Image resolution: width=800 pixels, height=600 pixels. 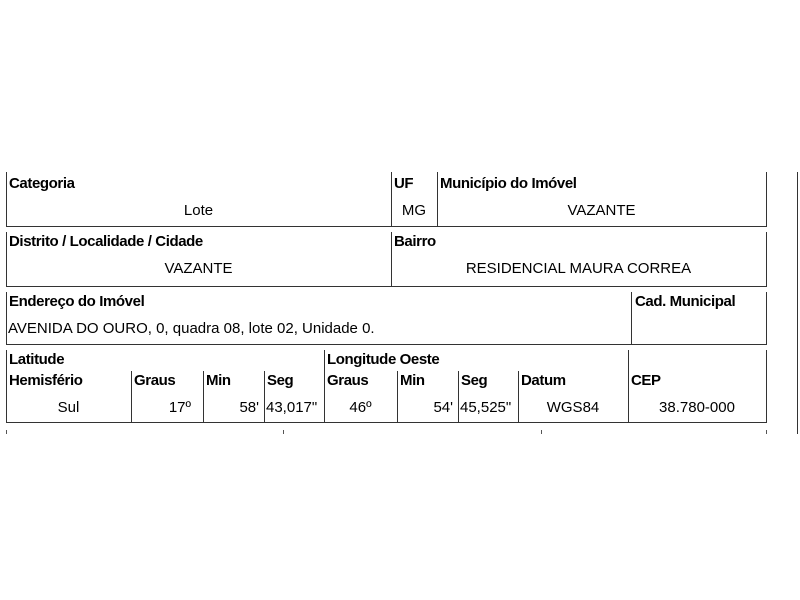 I want to click on row-coordenadas, so click(x=386, y=386).